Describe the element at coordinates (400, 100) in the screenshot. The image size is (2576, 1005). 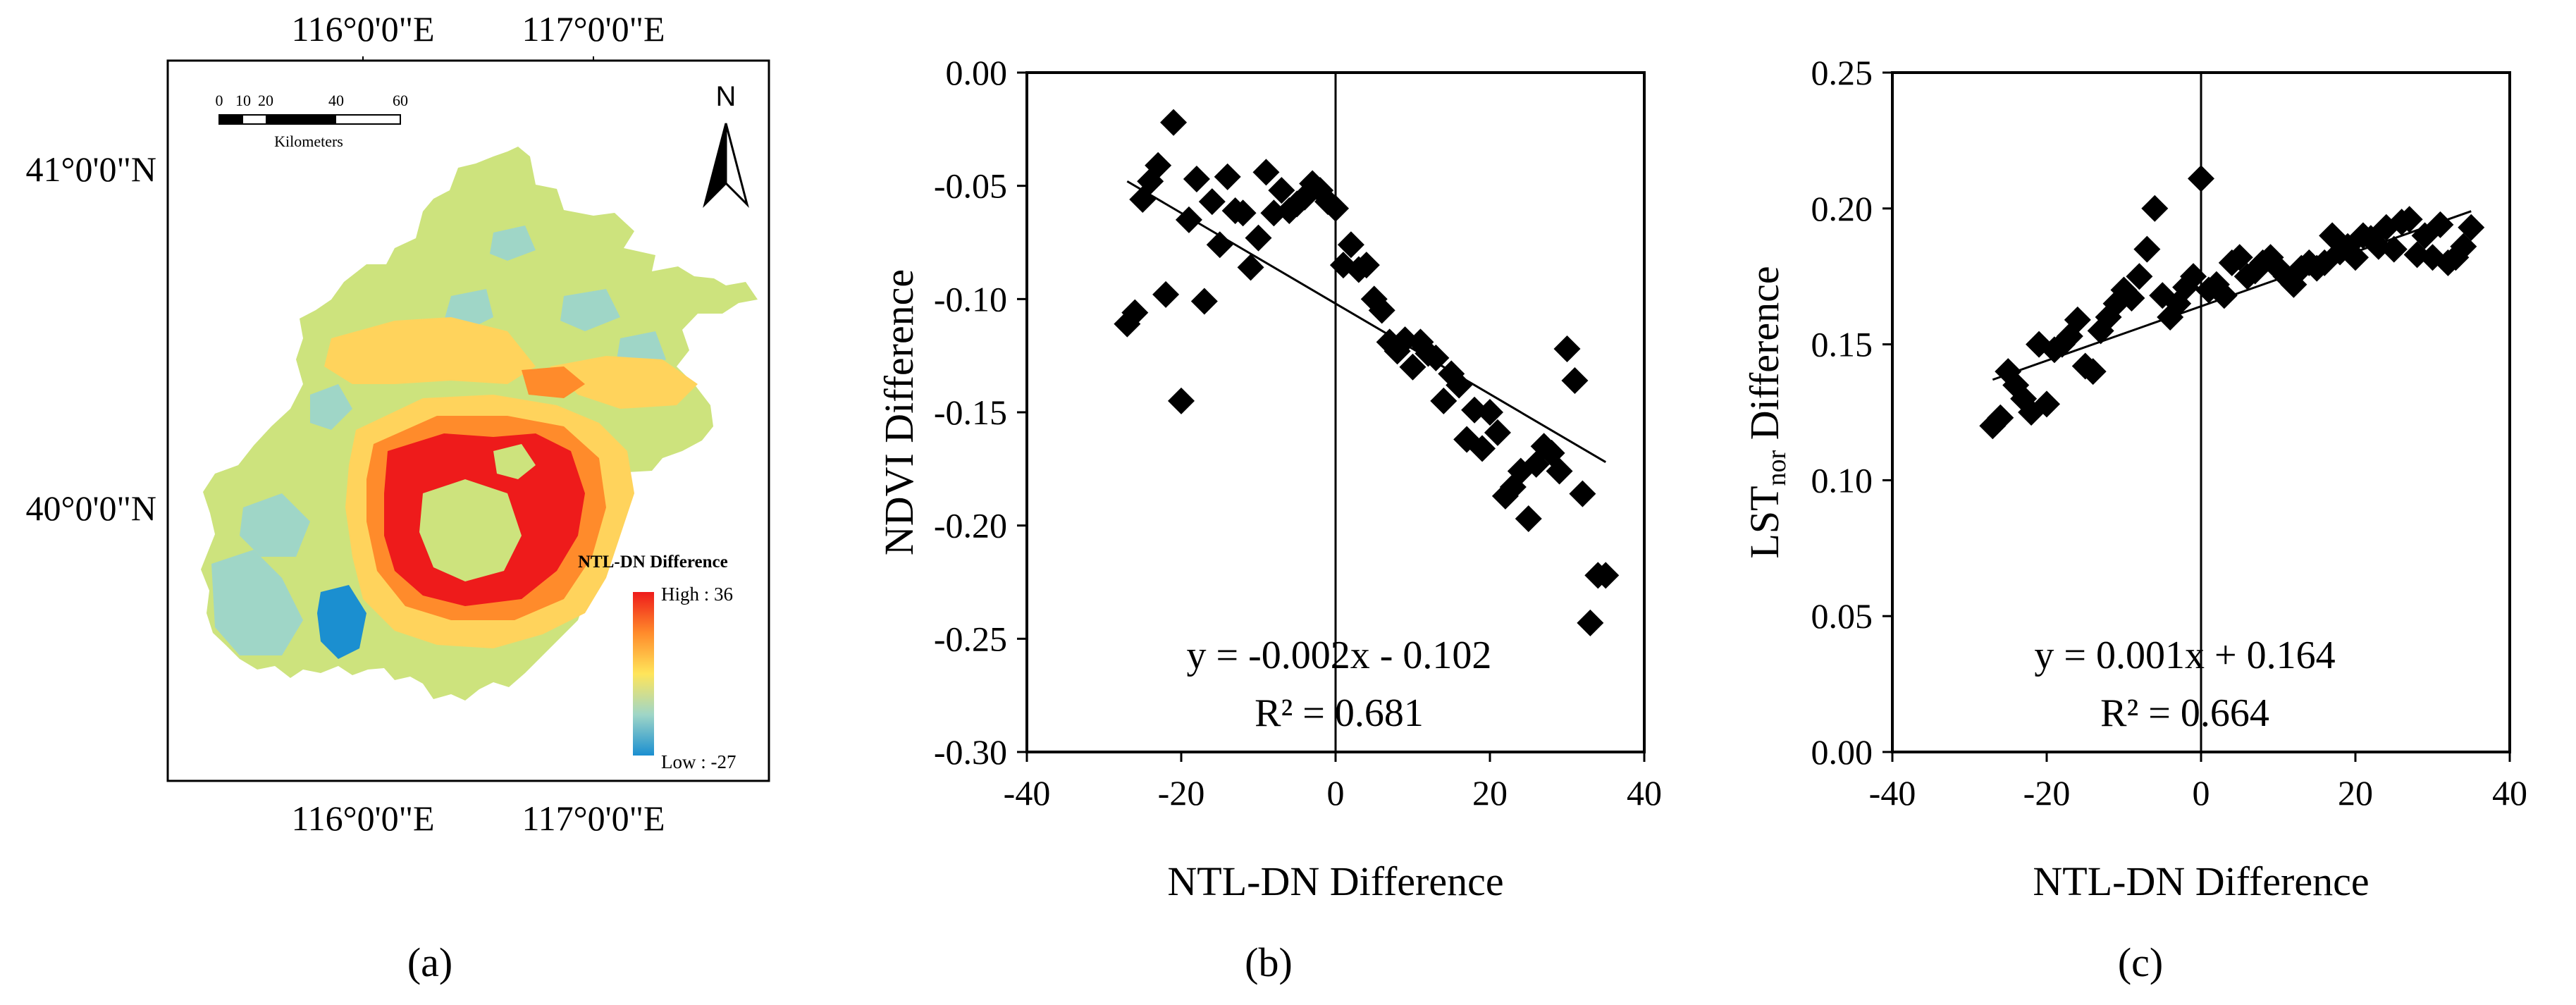
I see `scale-tick-60: 60` at that location.